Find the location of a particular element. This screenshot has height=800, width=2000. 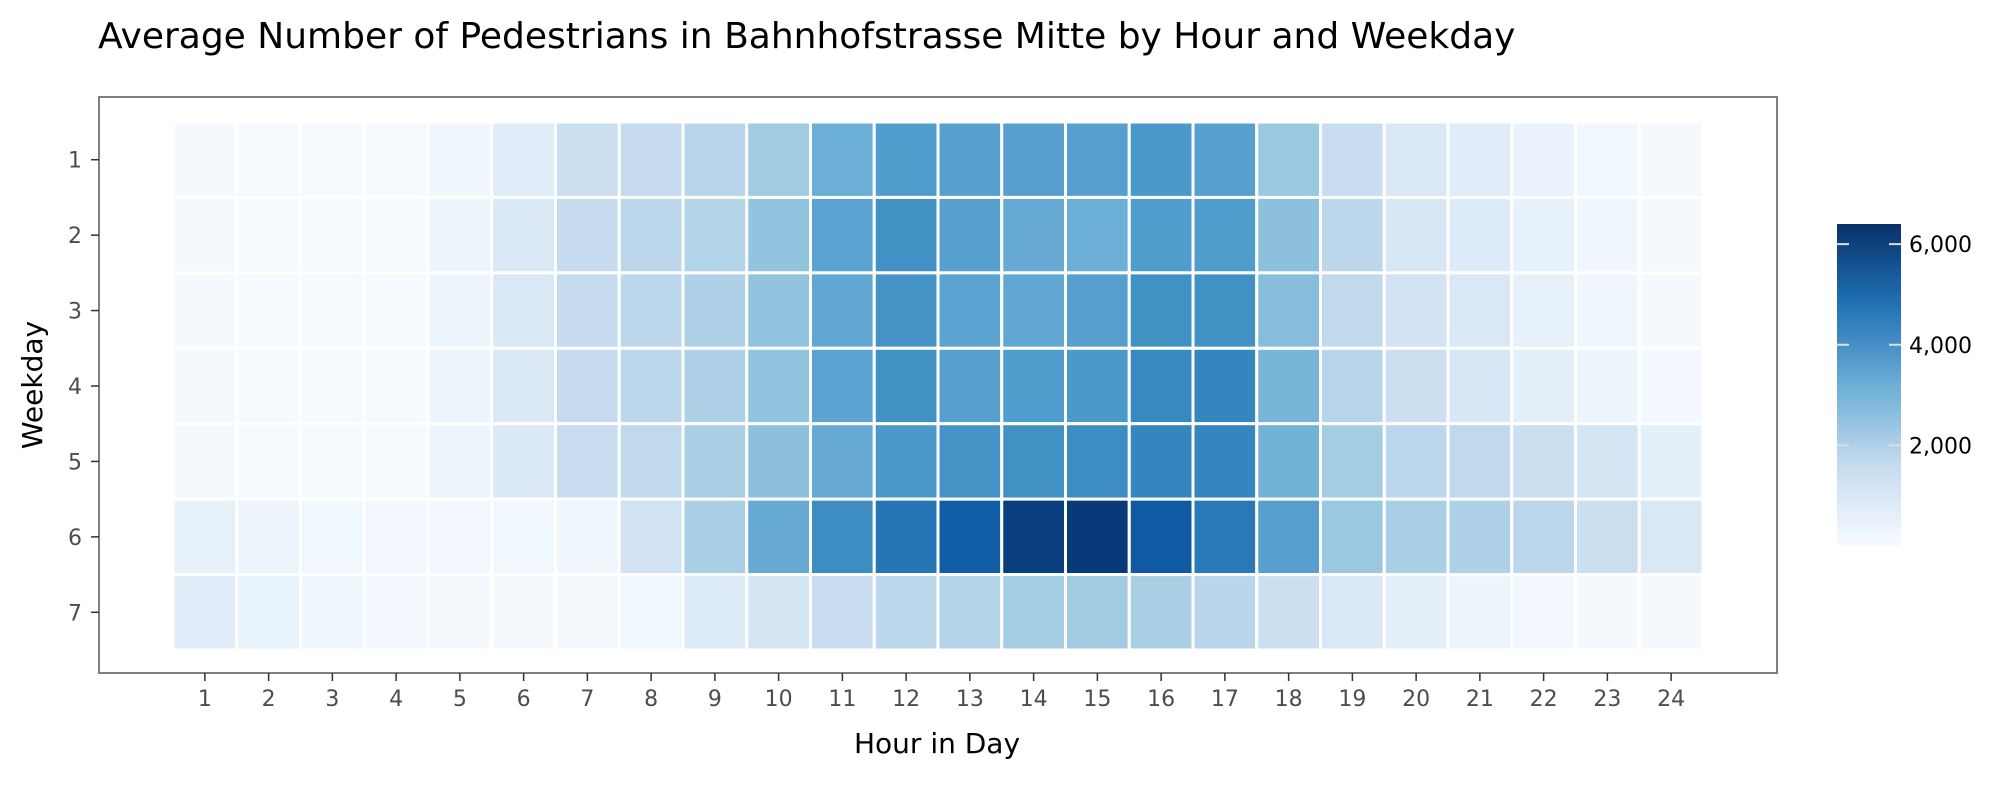

x-tick-label: 13 is located at coordinates (970, 699).